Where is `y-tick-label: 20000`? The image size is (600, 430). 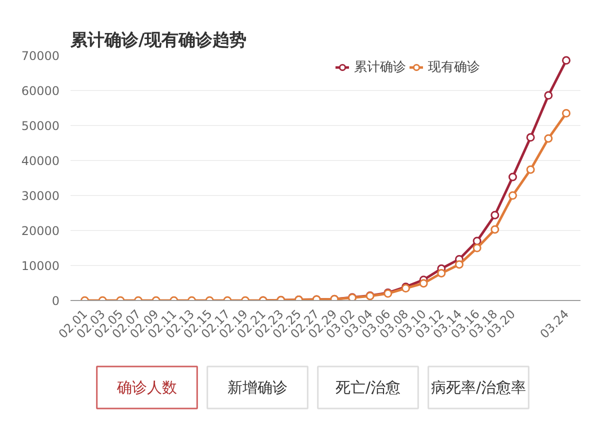
y-tick-label: 20000 is located at coordinates (40, 231).